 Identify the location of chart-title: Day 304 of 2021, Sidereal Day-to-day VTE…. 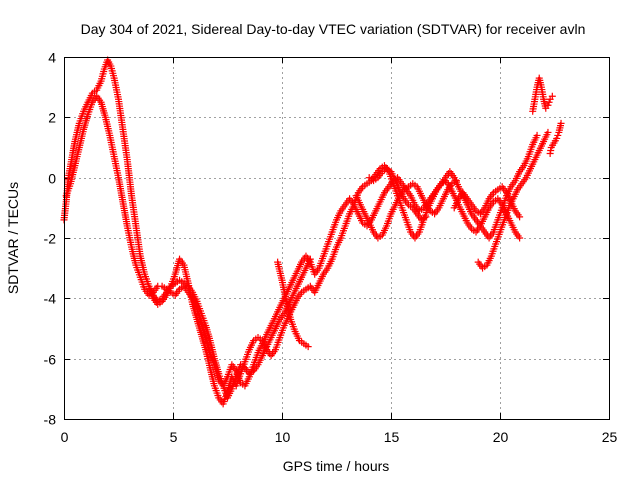
(333, 29).